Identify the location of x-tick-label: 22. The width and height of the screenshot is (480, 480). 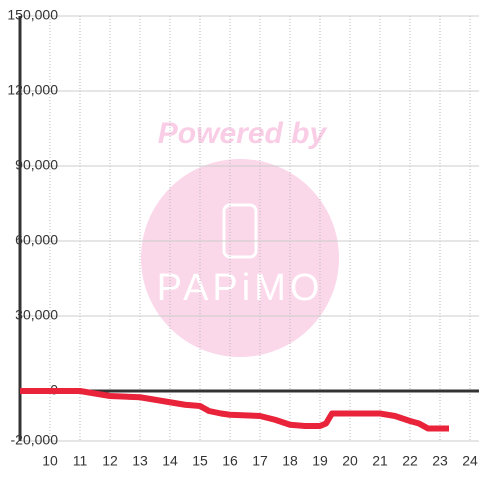
(410, 461).